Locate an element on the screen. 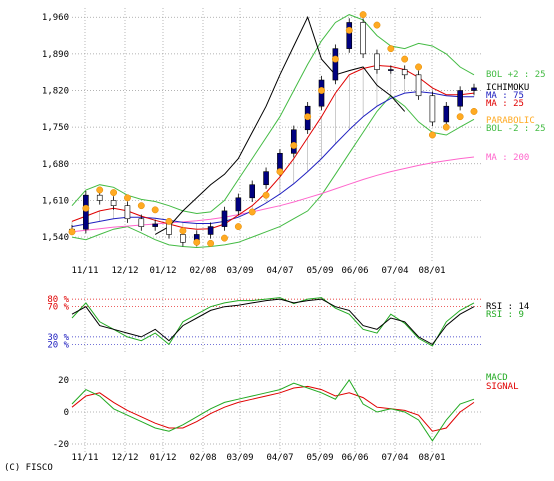 The width and height of the screenshot is (554, 481). x-tick-label: 11/11 is located at coordinates (84, 271).